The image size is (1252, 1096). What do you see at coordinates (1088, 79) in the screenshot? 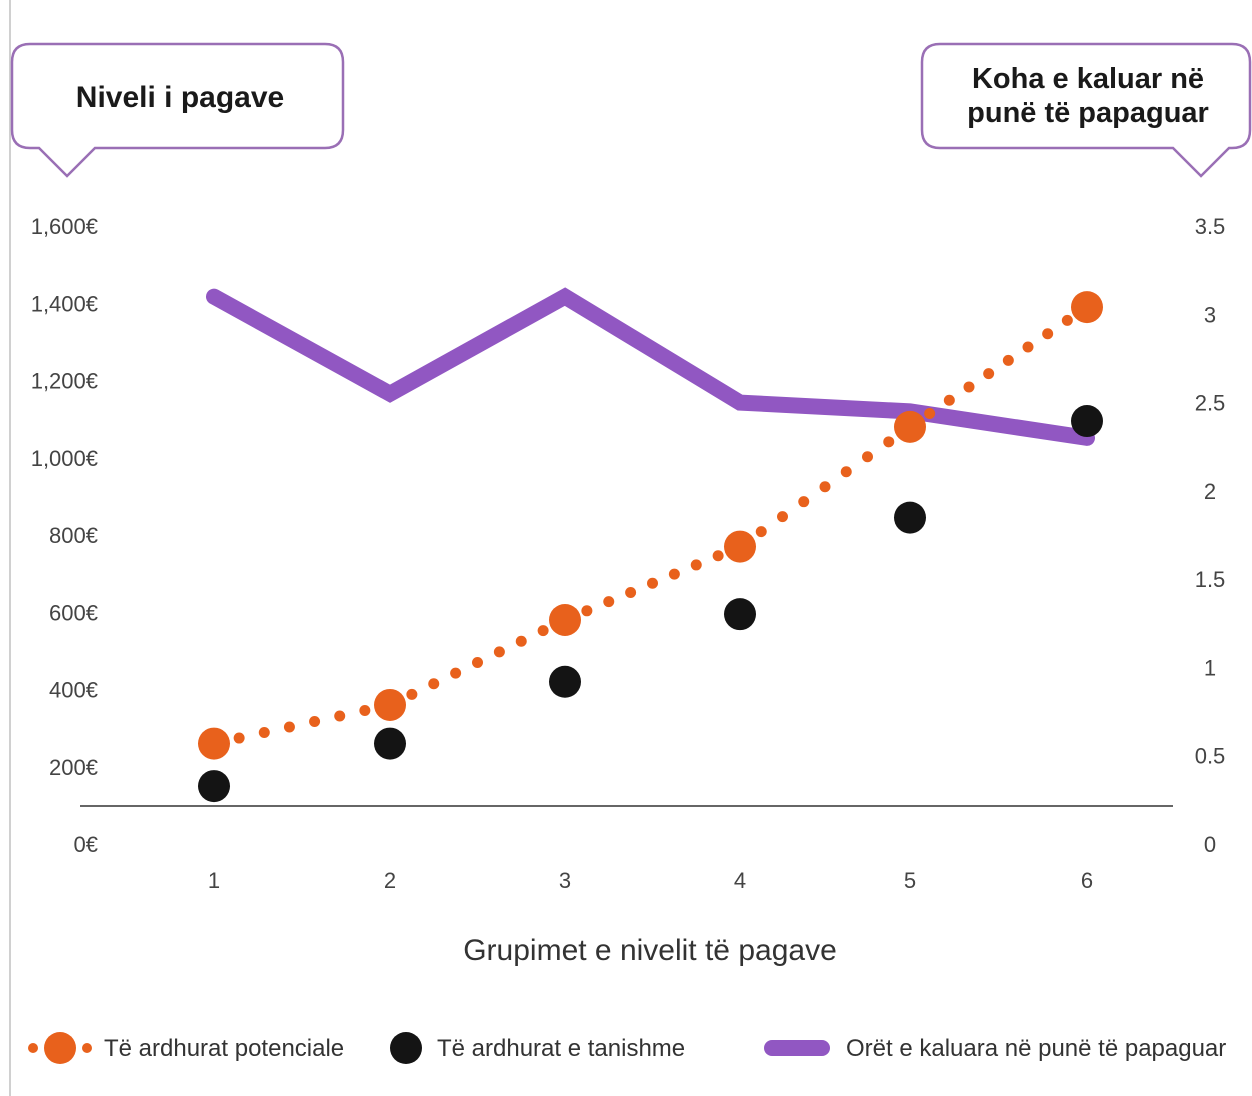
I see `right-axis-title-line-1: Koha e kaluar në` at bounding box center [1088, 79].